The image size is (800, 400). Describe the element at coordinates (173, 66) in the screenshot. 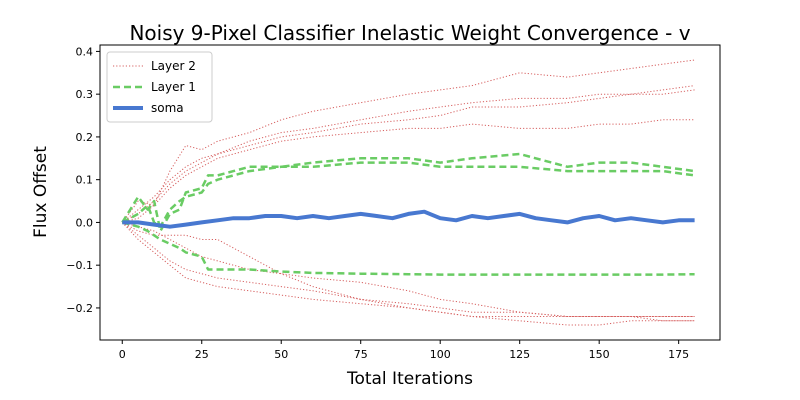

I see `legend-label-layer-2: Layer 2` at that location.